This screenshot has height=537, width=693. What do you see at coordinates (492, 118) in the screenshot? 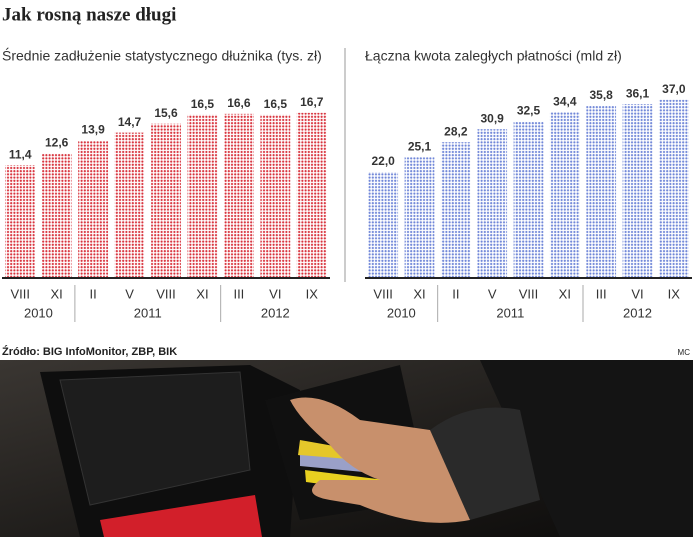
I see `value-label: 30,9` at bounding box center [492, 118].